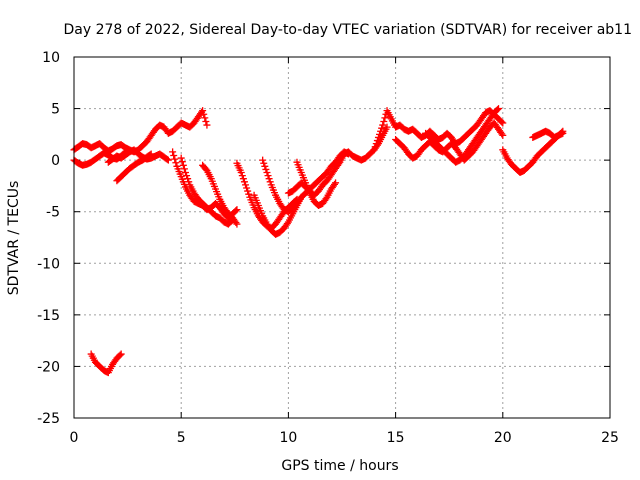  I want to click on y-axis-title: SDTVAR / TECUs, so click(14, 238).